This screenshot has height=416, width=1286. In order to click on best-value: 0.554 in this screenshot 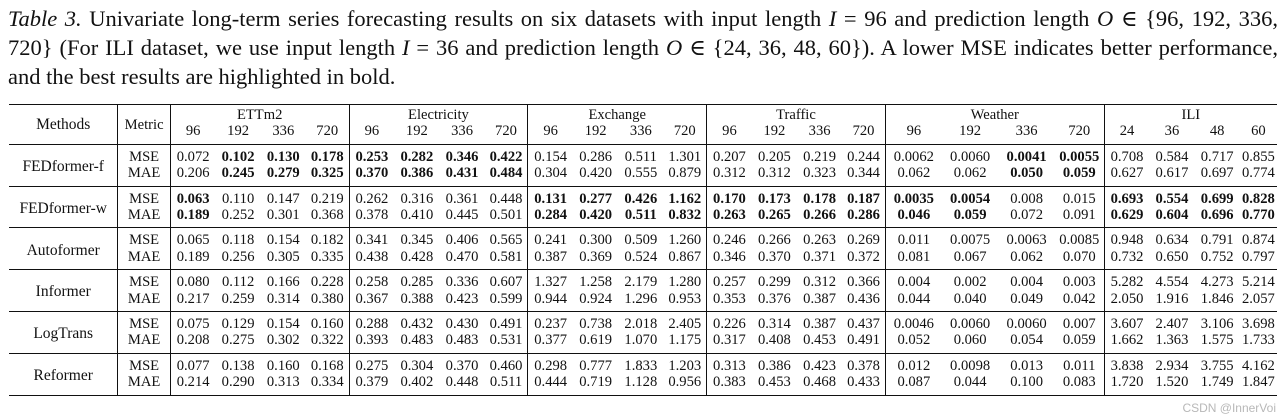, I will do `click(1172, 198)`.